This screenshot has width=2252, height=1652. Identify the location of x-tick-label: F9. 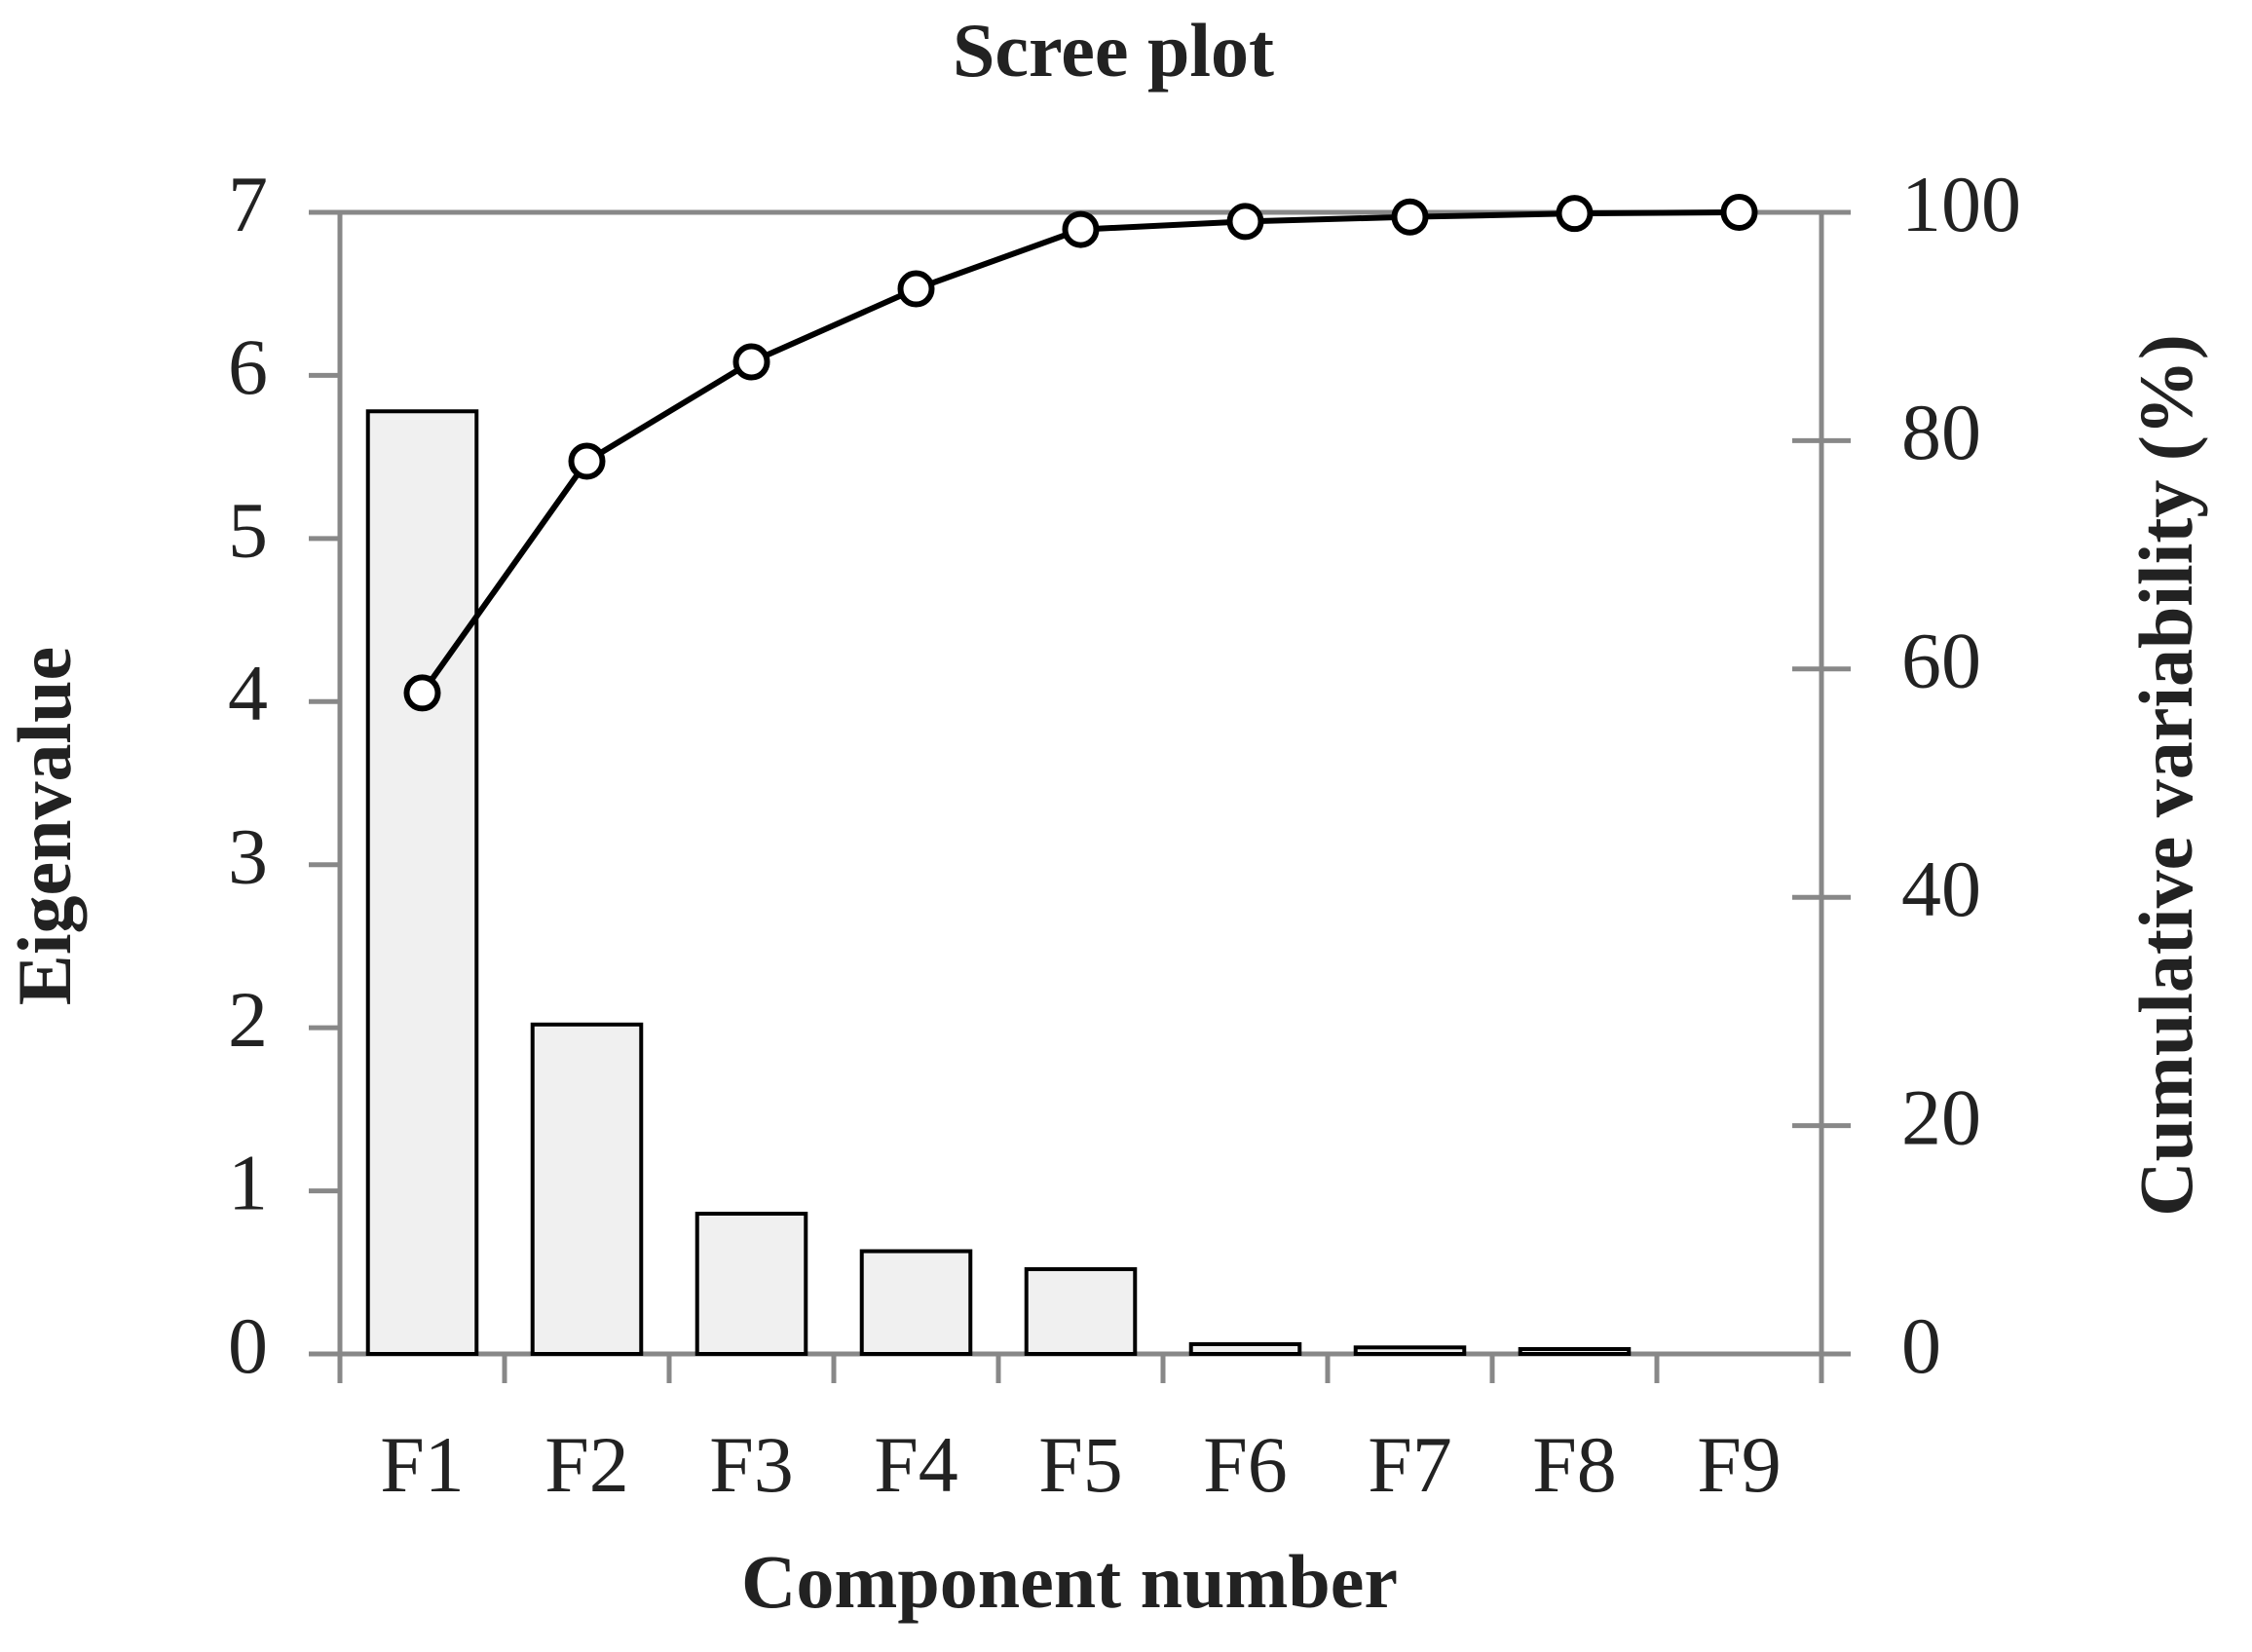
(1739, 1465).